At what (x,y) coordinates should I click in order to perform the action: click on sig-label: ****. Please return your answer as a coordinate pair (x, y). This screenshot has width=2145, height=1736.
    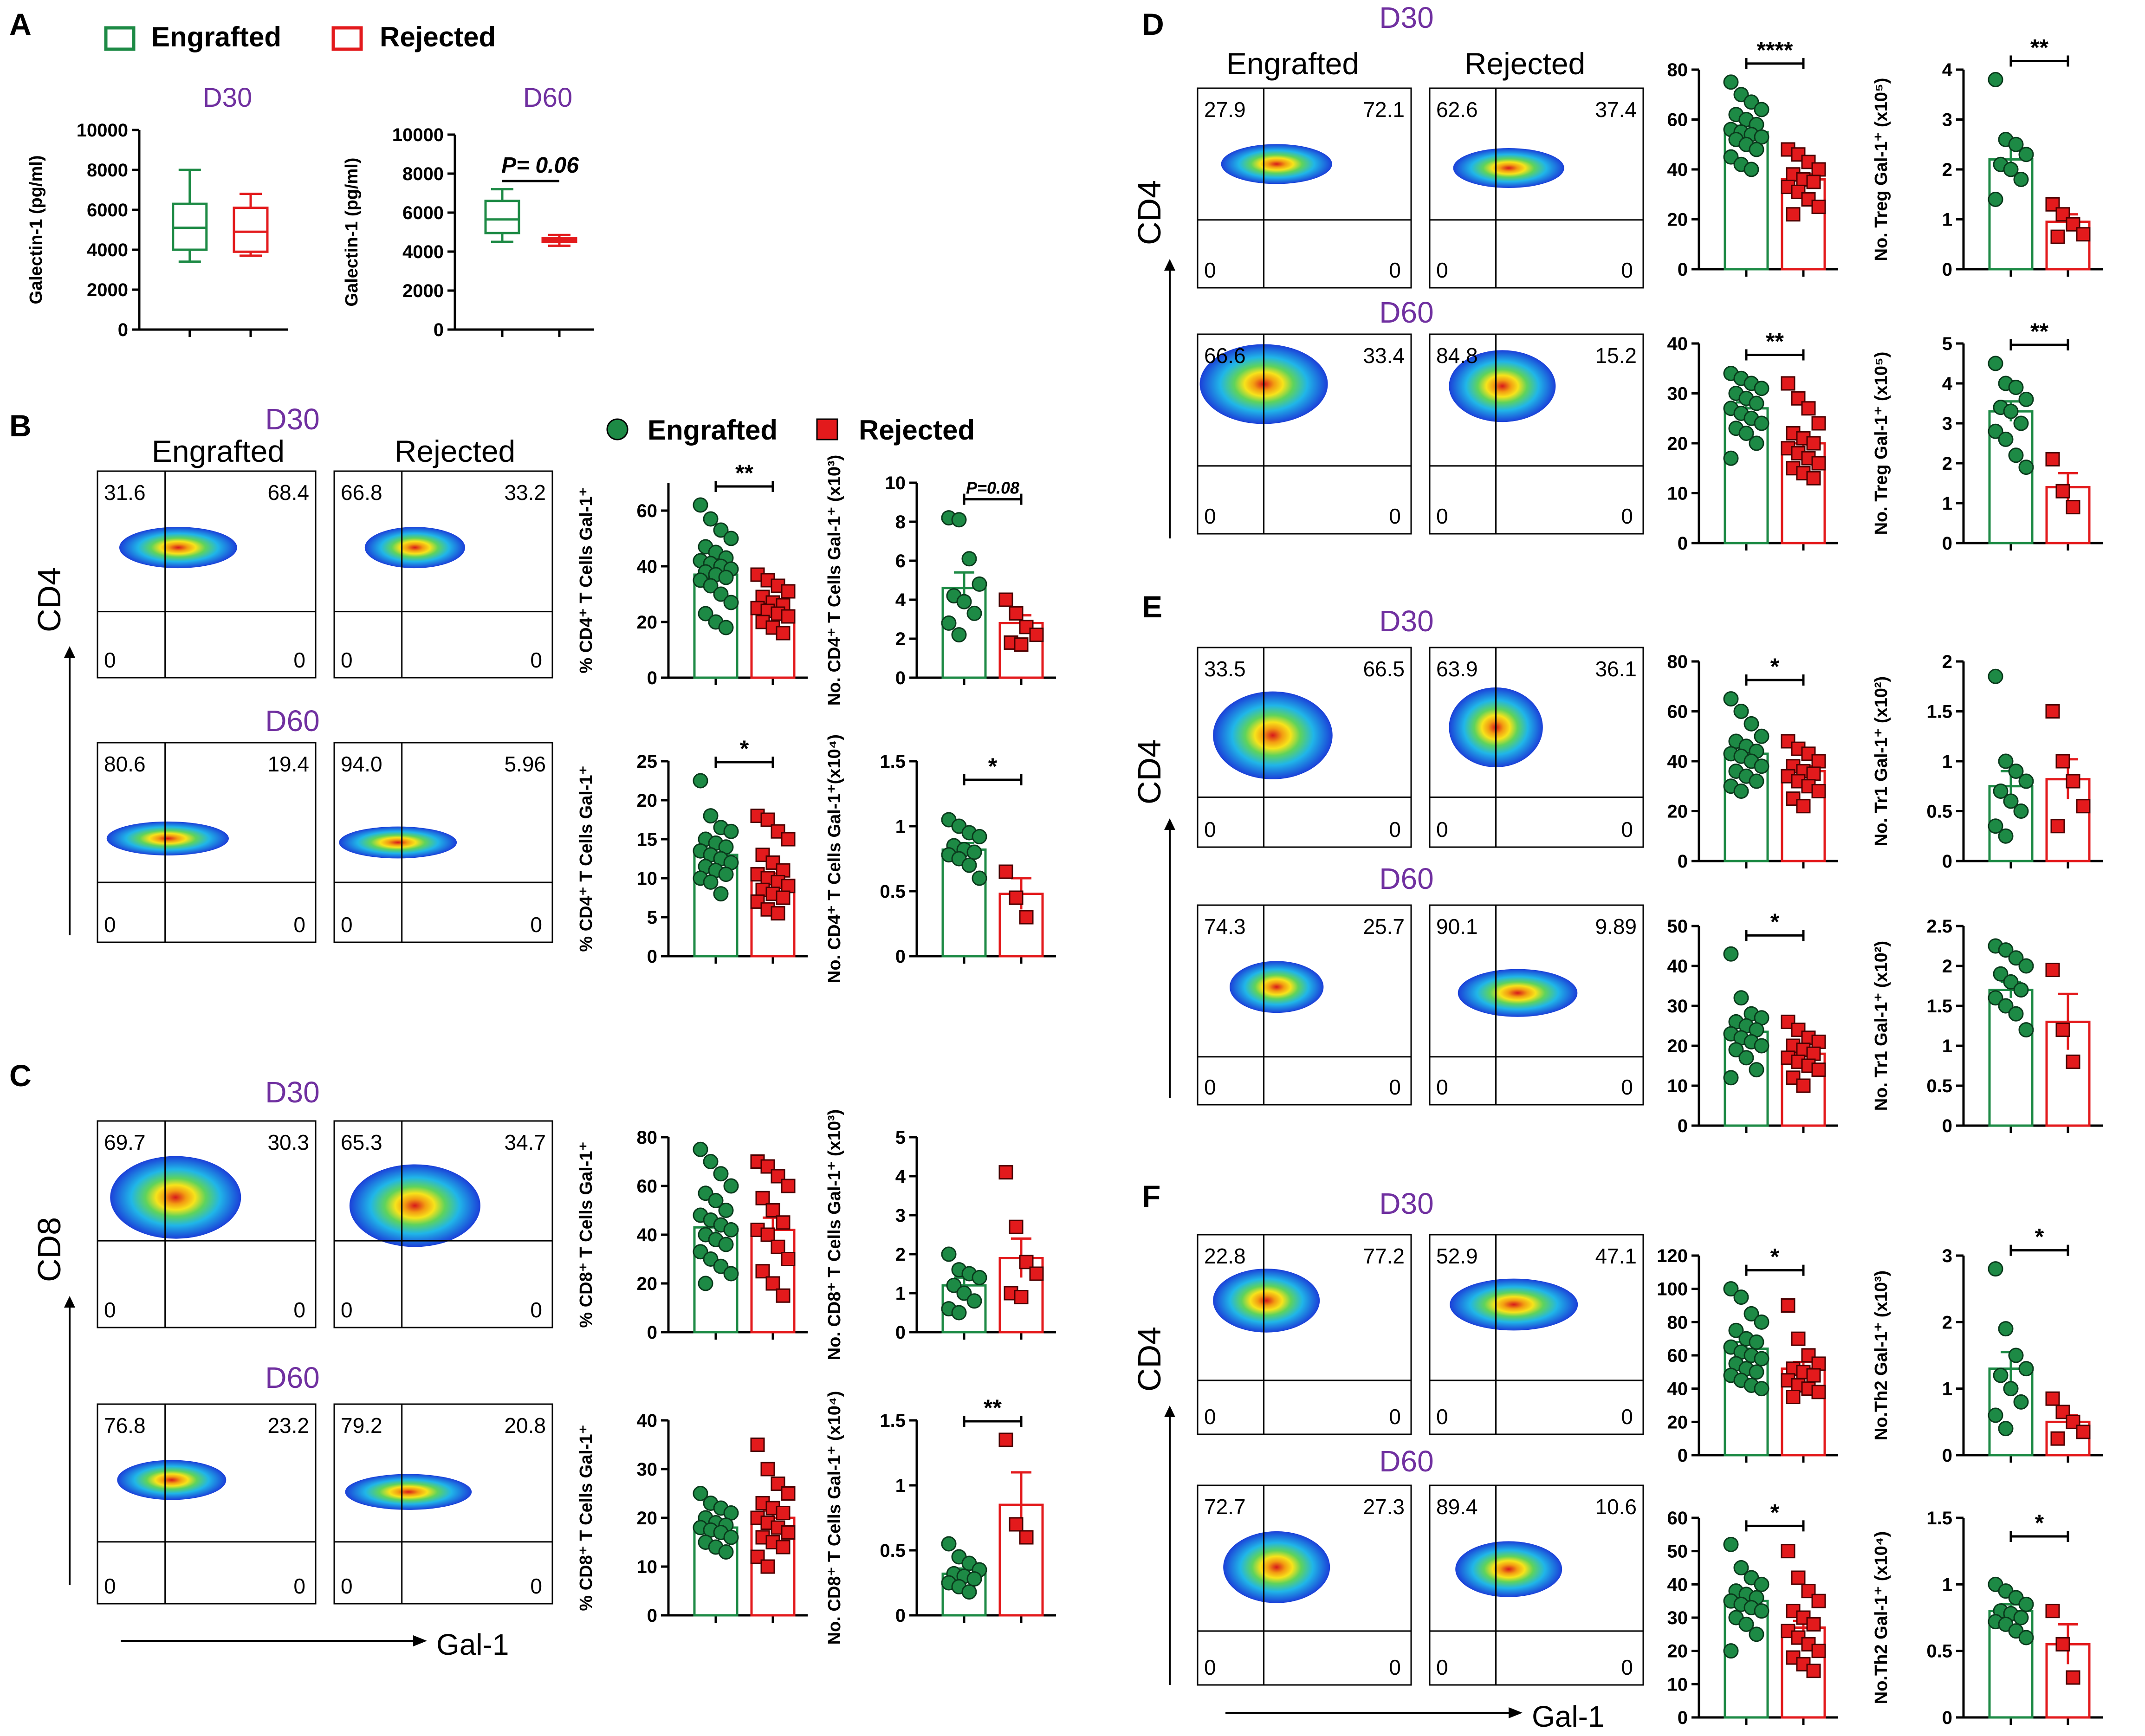
    Looking at the image, I should click on (1775, 50).